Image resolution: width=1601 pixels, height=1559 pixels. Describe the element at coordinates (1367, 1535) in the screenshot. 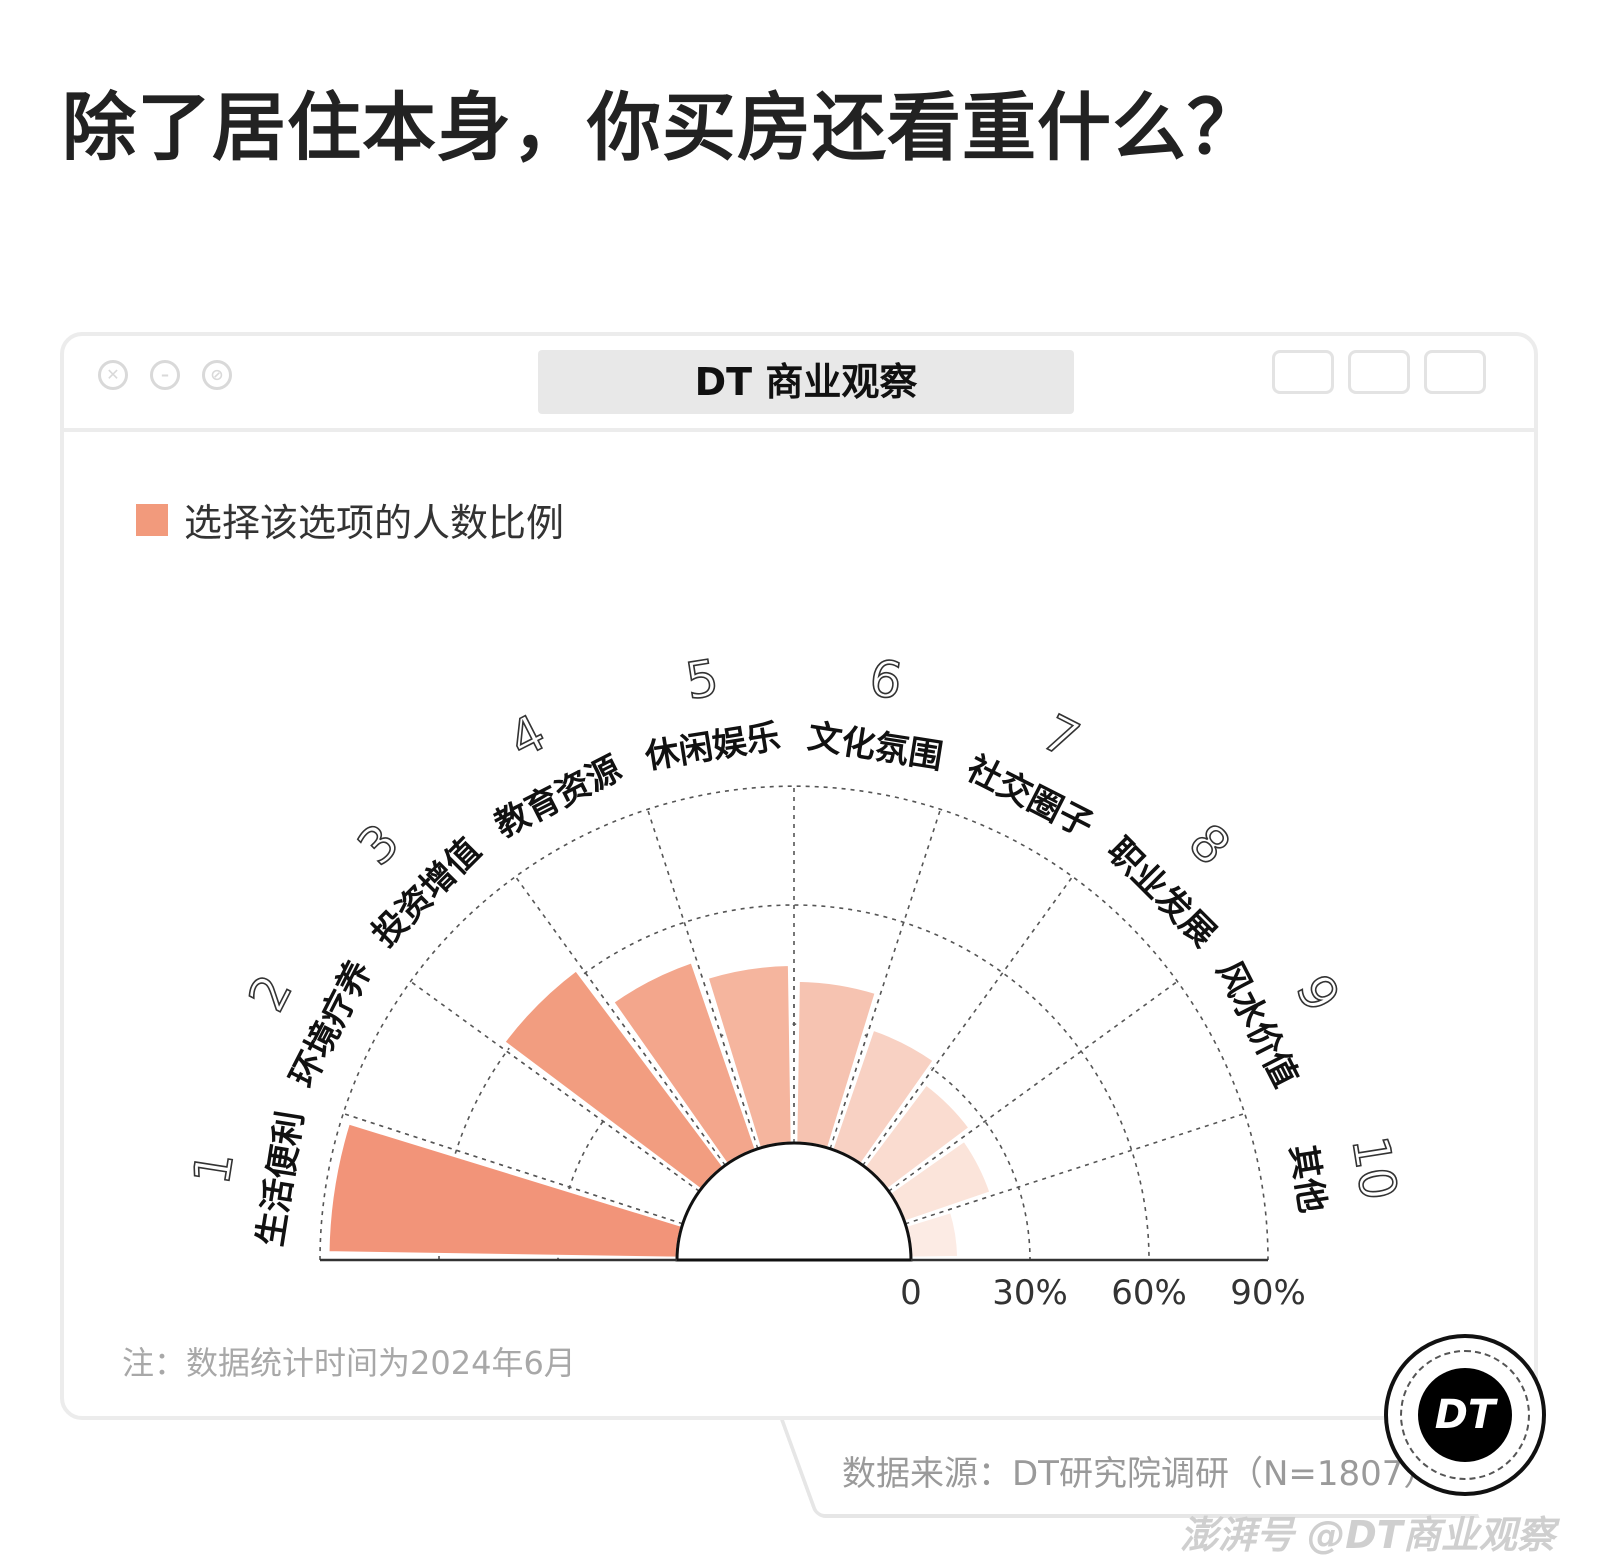

I see `watermark: 澎湃号 @DT商业观察` at that location.